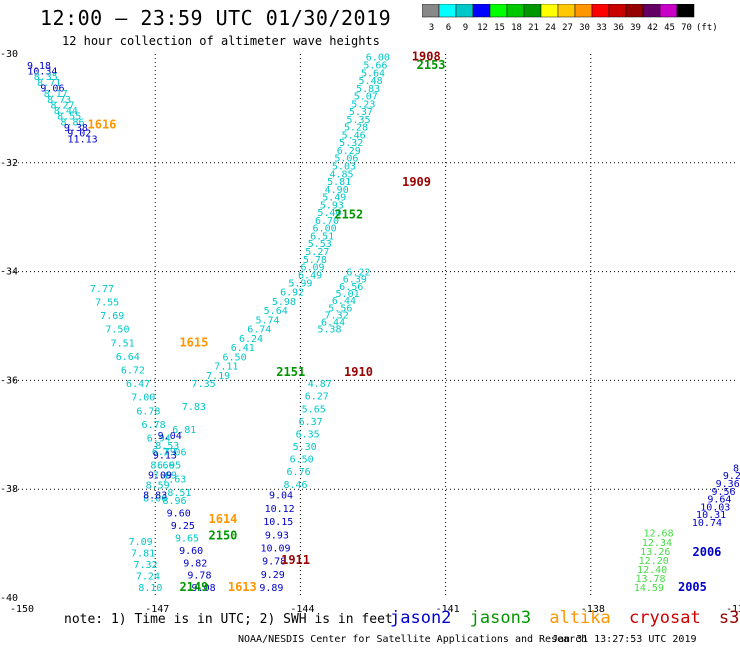 This screenshot has height=650, width=740. Describe the element at coordinates (56, 94) in the screenshot. I see `wave-height-value: 8.17` at that location.